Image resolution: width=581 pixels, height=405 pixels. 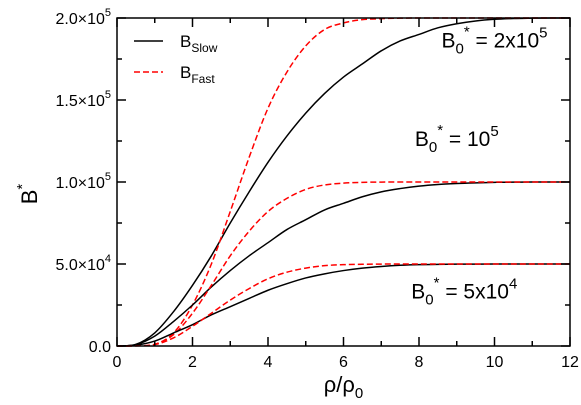 I want to click on legend-label-slow: BSlow, so click(x=199, y=43).